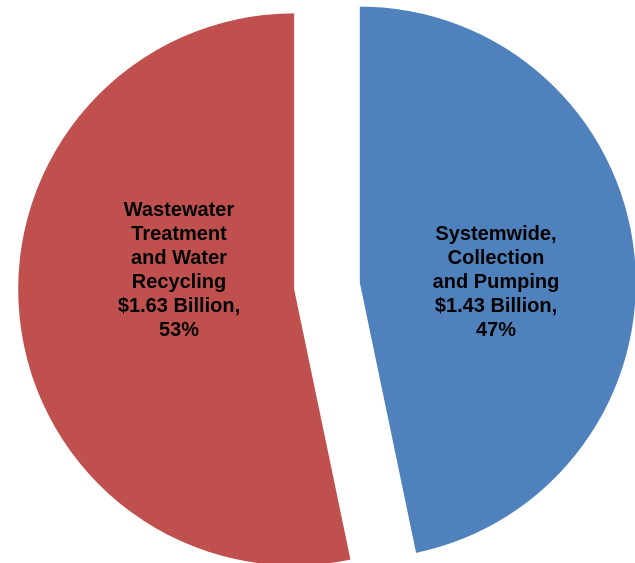 This screenshot has height=563, width=635. I want to click on pie-slice-label-line: and Pumping, so click(496, 282).